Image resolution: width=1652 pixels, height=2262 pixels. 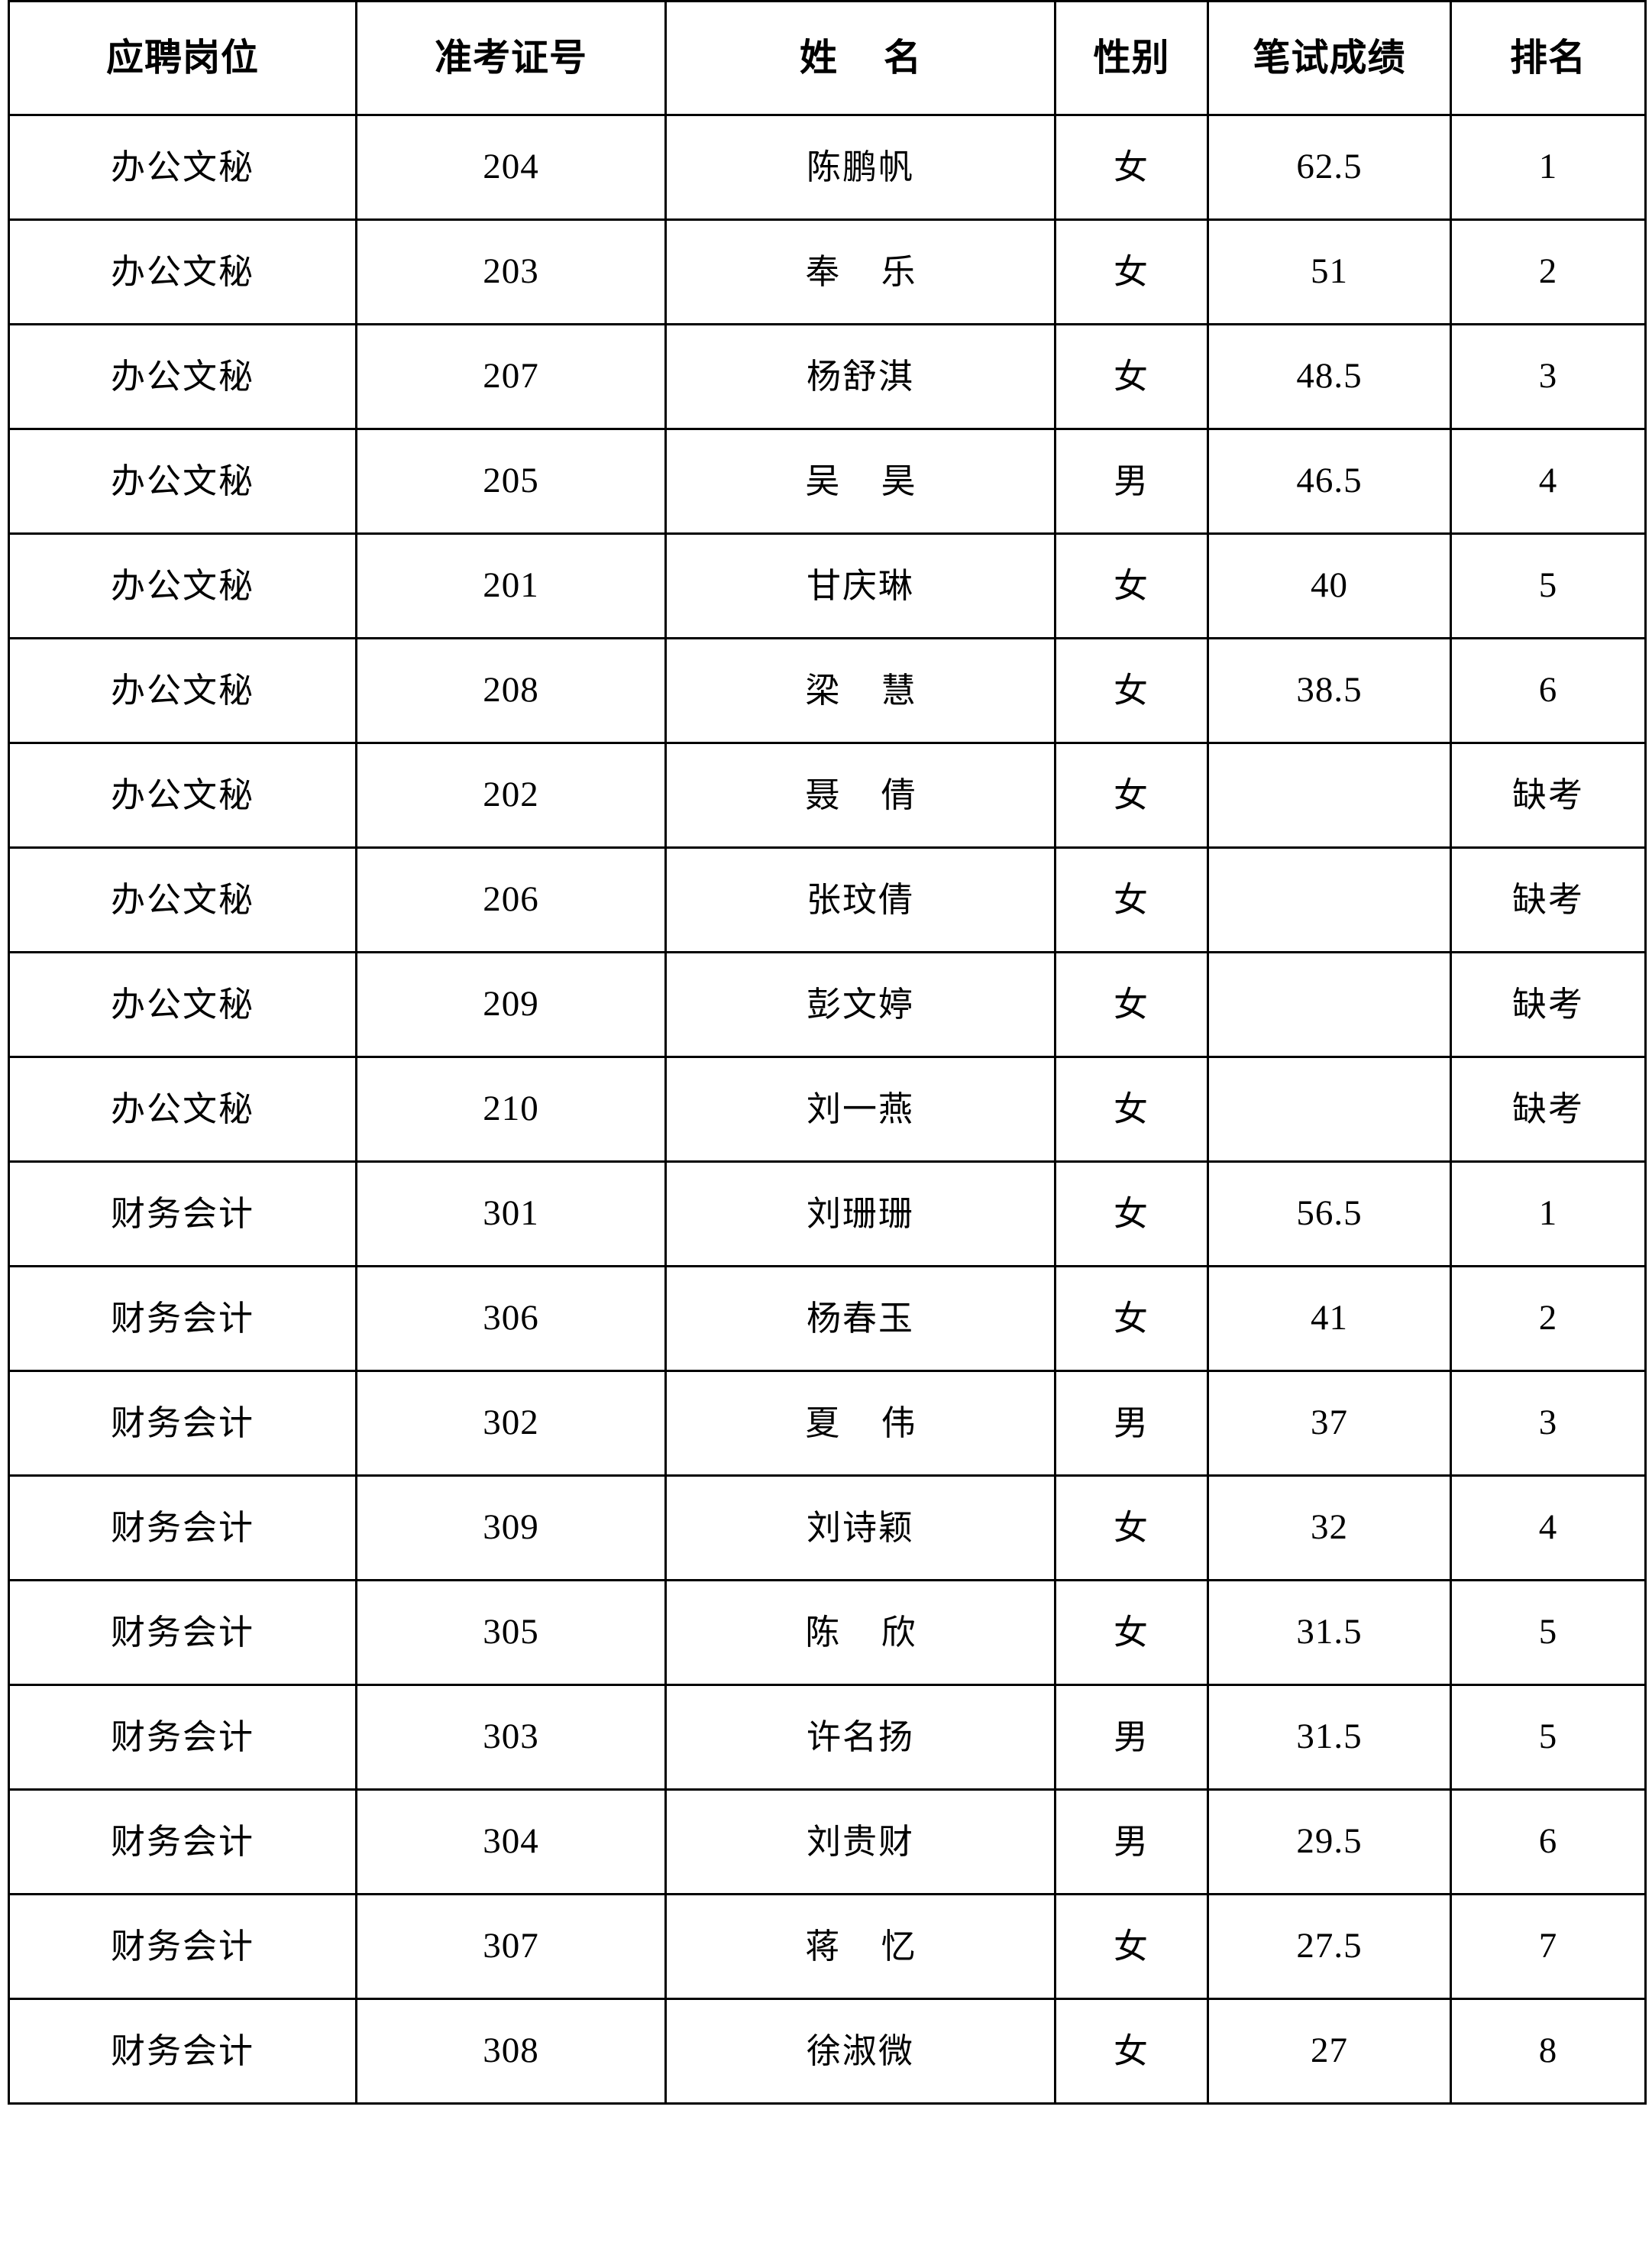 What do you see at coordinates (511, 481) in the screenshot?
I see `cell-exam-no: 205` at bounding box center [511, 481].